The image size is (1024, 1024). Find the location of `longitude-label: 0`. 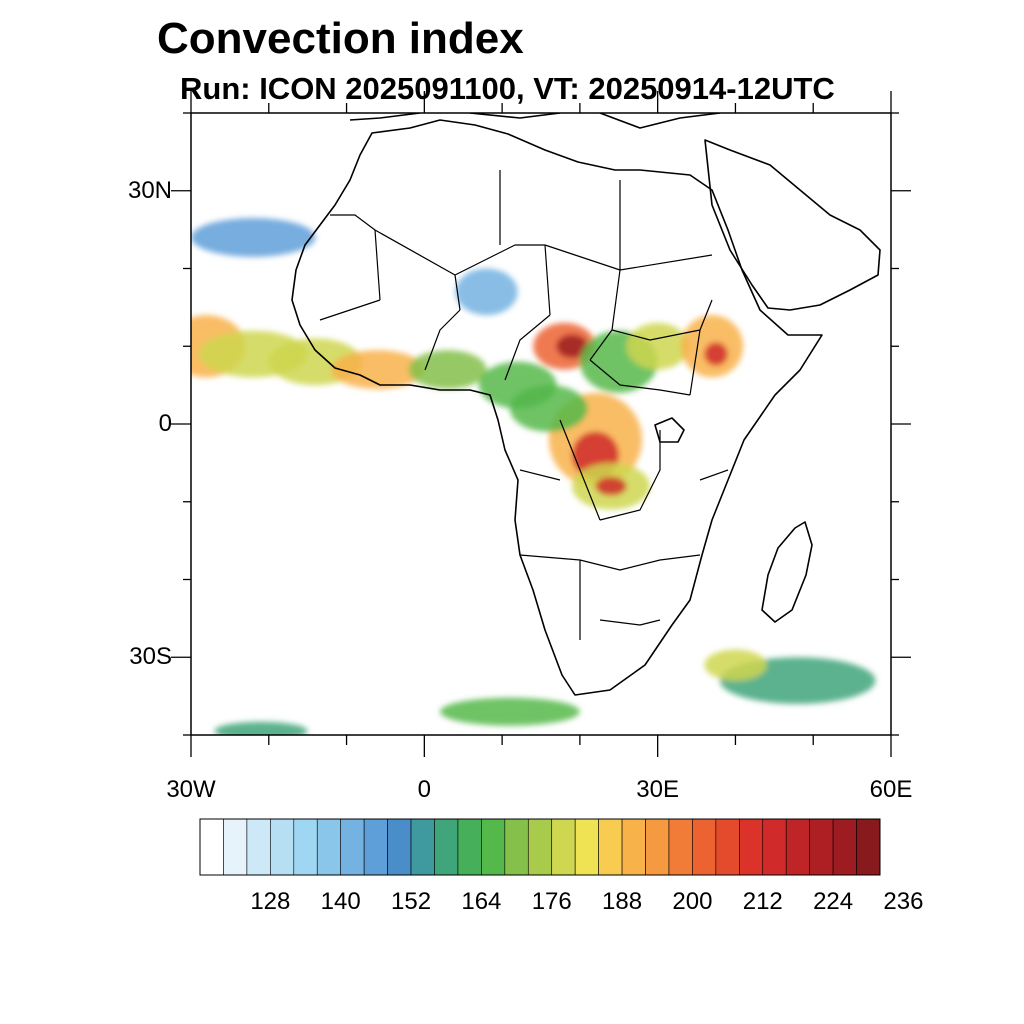

longitude-label: 0 is located at coordinates (424, 789).